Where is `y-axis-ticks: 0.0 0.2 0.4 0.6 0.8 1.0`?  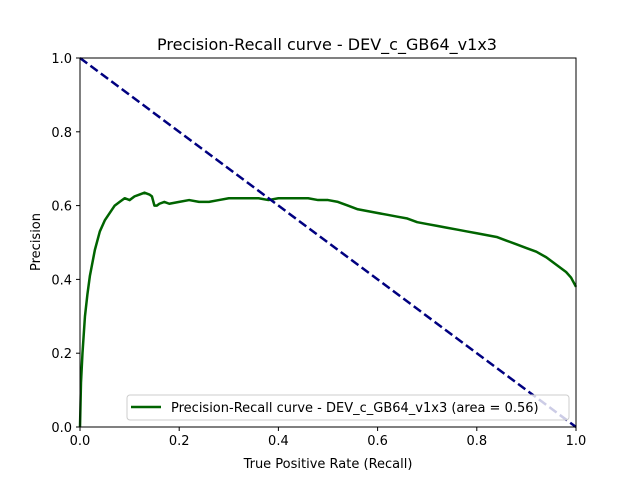 y-axis-ticks: 0.0 0.2 0.4 0.6 0.8 1.0 is located at coordinates (65, 244).